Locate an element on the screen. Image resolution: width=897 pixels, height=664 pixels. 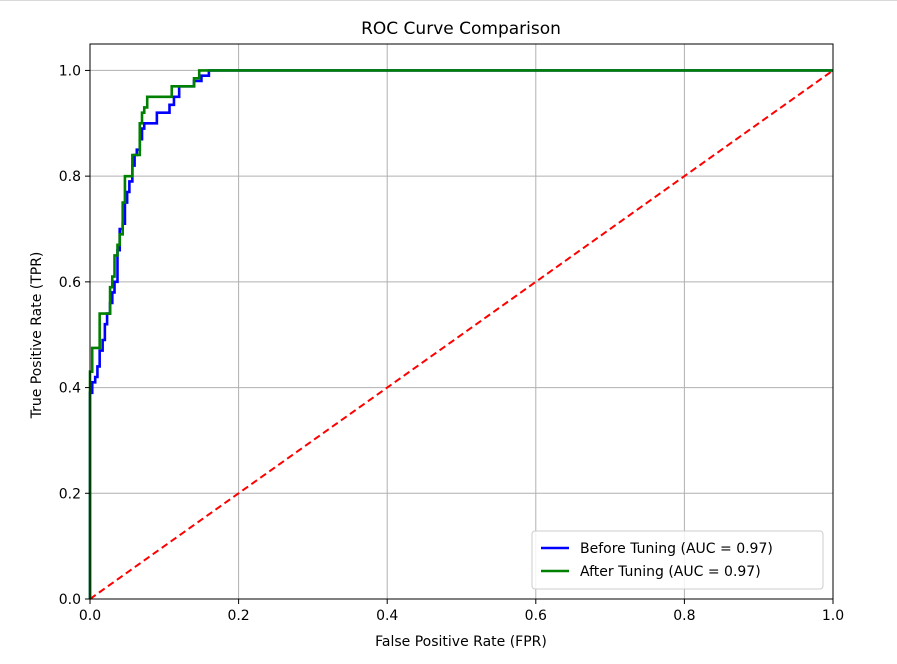
y-tick-label: 1.0 is located at coordinates (70, 71).